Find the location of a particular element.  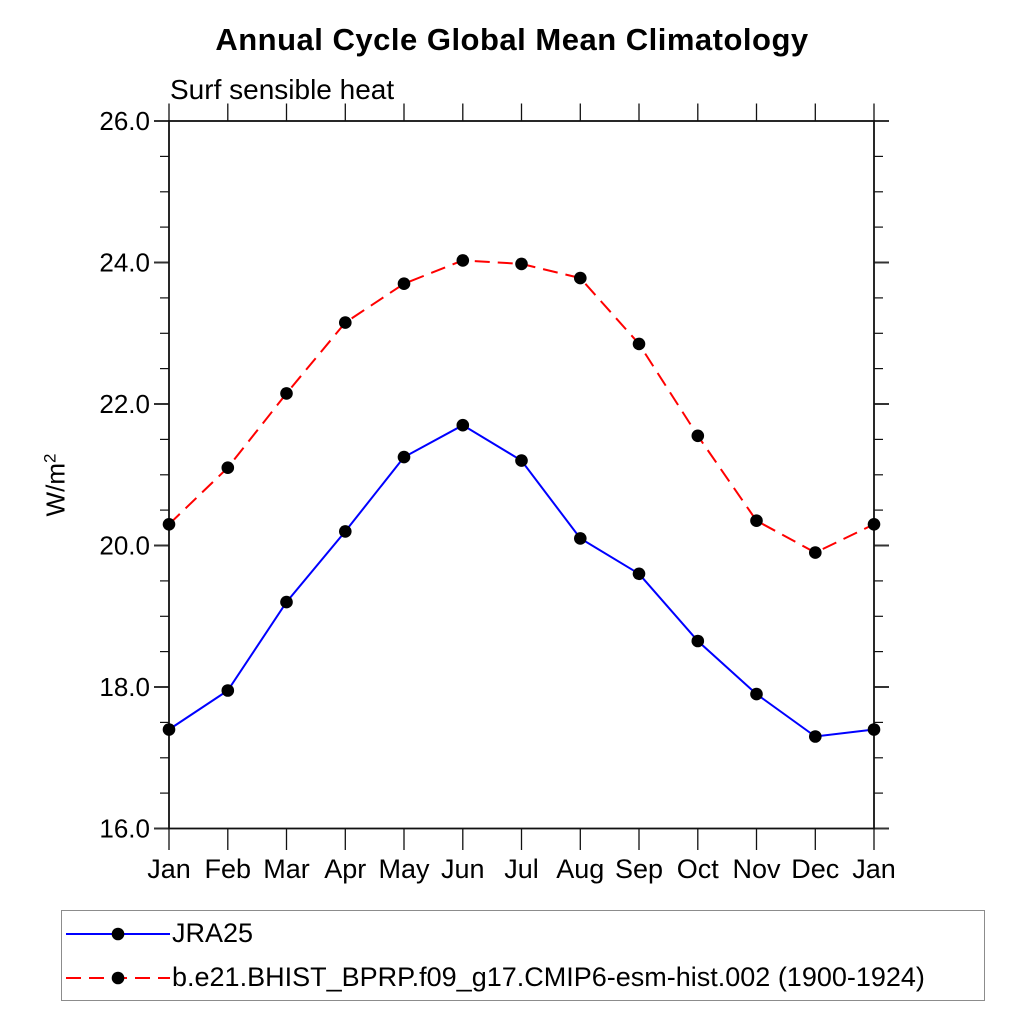

x-tick-label: Jun is located at coordinates (463, 869).